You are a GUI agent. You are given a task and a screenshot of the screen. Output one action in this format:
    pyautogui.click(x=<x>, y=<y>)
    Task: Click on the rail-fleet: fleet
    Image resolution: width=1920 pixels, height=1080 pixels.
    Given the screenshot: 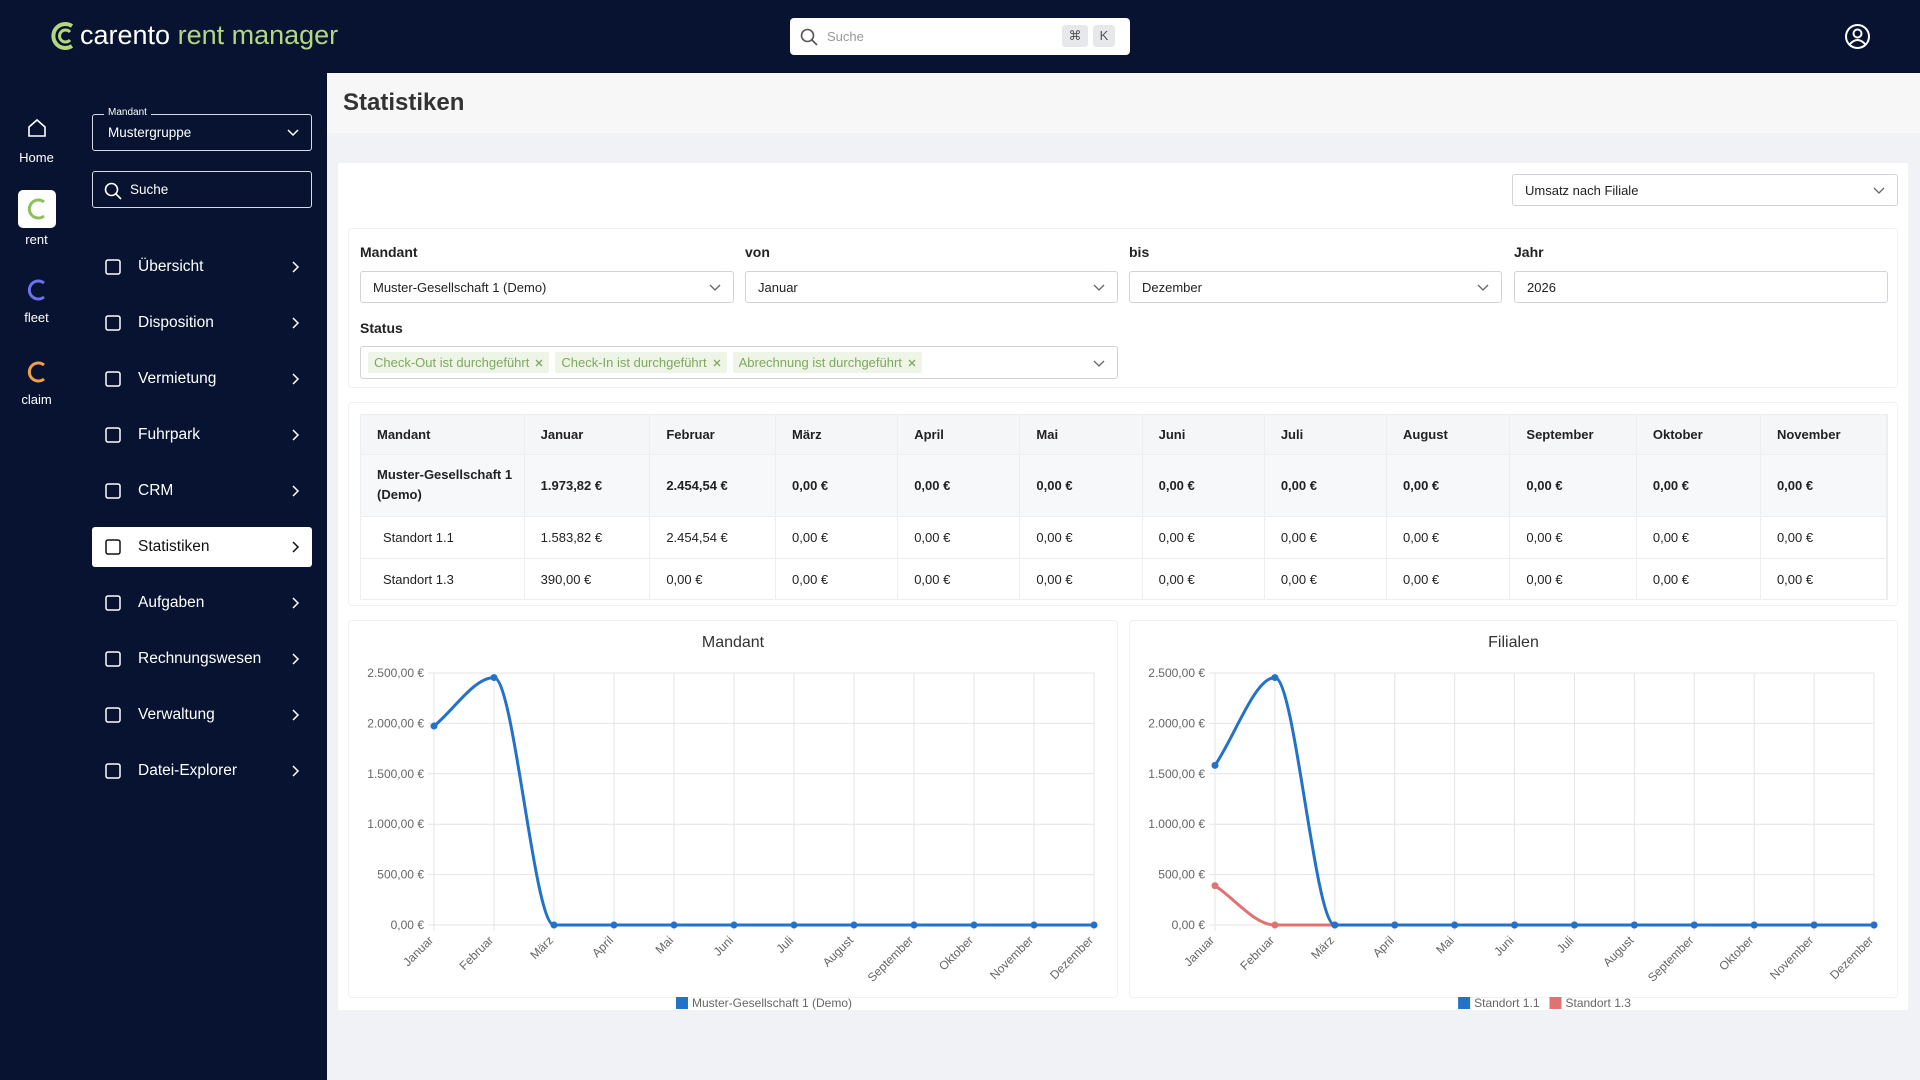 What is the action you would take?
    pyautogui.click(x=36, y=302)
    